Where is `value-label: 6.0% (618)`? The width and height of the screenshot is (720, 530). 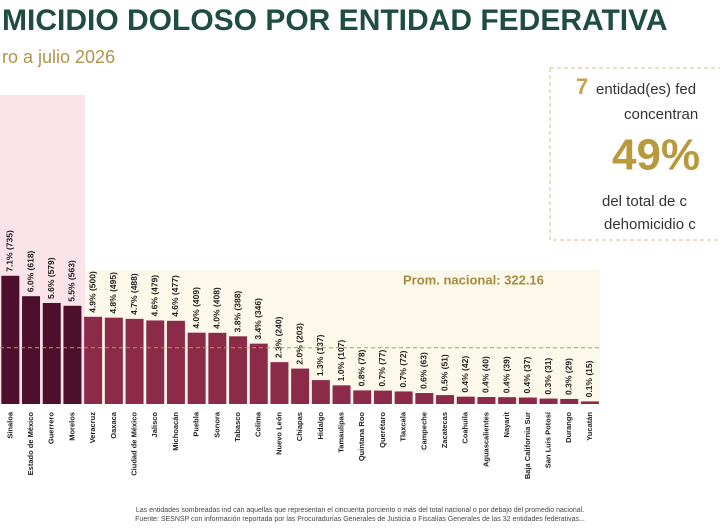
value-label: 6.0% (618) is located at coordinates (30, 271).